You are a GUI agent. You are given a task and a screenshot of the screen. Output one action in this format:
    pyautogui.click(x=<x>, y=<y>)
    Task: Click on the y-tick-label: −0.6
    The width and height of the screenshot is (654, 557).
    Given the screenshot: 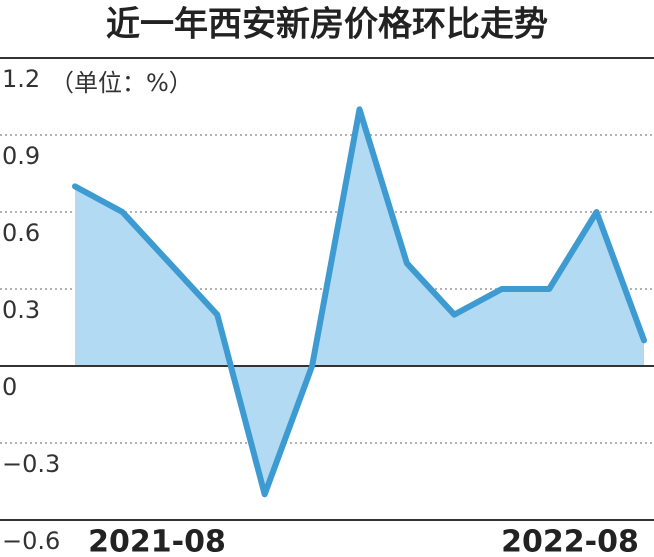 What is the action you would take?
    pyautogui.click(x=31, y=541)
    